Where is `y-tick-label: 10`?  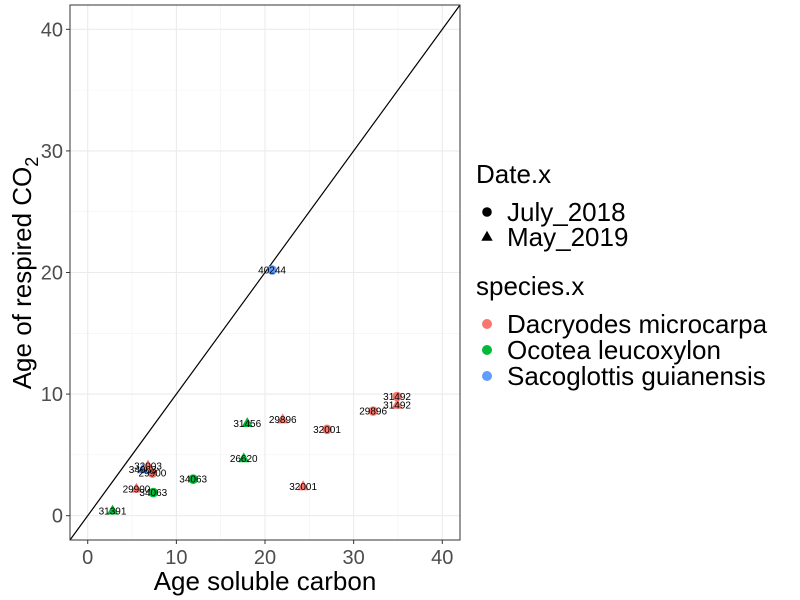
y-tick-label: 10 is located at coordinates (52, 395).